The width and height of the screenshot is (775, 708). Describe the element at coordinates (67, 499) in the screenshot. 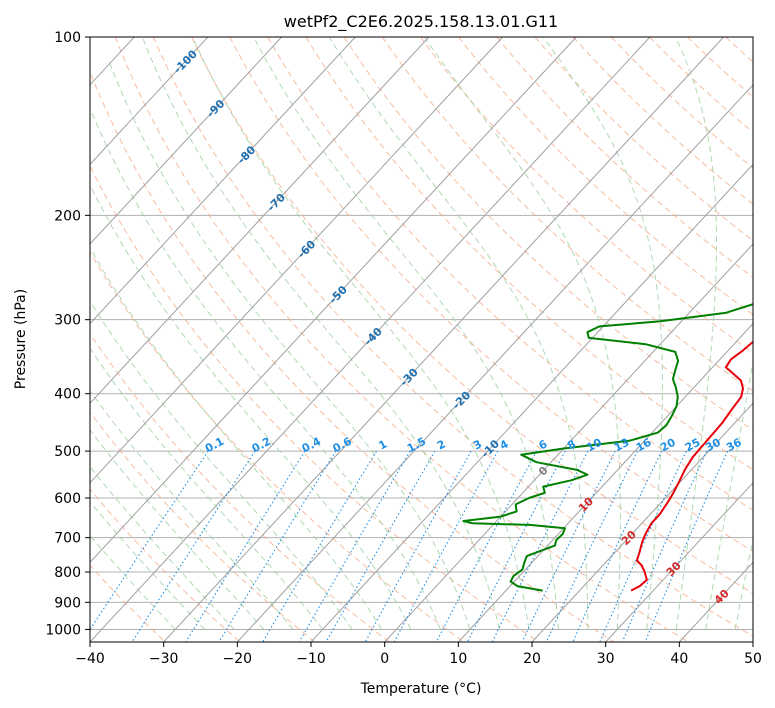

I see `y-tick-label: 600` at that location.